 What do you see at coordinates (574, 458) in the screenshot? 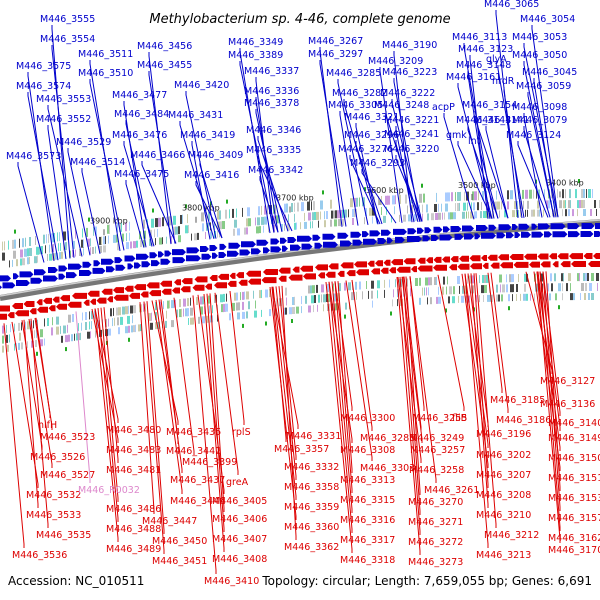
I see `reverse-gene-label: M446_3150` at bounding box center [574, 458].